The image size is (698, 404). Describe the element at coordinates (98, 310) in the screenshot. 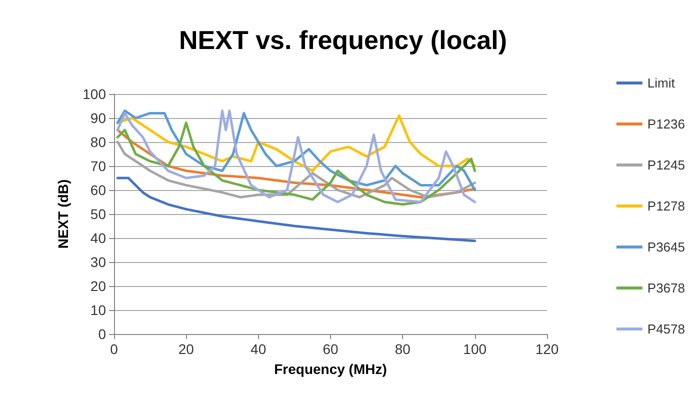

I see `y-tick-label: 10` at that location.